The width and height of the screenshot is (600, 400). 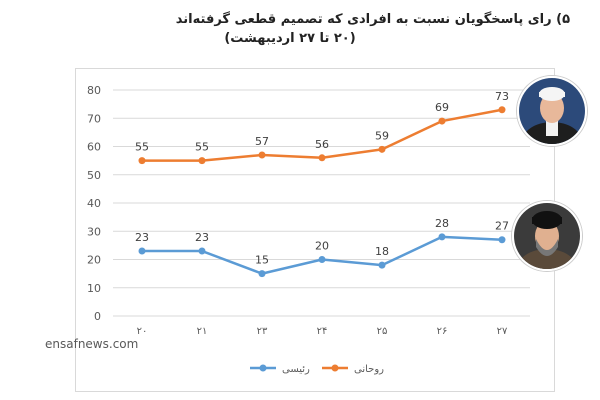 I want to click on y-tick-label: 60, so click(x=94, y=147).